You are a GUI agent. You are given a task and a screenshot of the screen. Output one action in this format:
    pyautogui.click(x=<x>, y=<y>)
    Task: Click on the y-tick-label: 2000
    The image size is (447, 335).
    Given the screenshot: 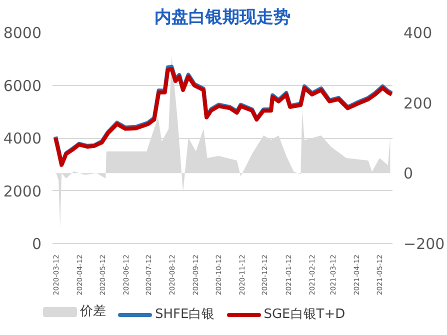 What is the action you would take?
    pyautogui.click(x=22, y=191)
    